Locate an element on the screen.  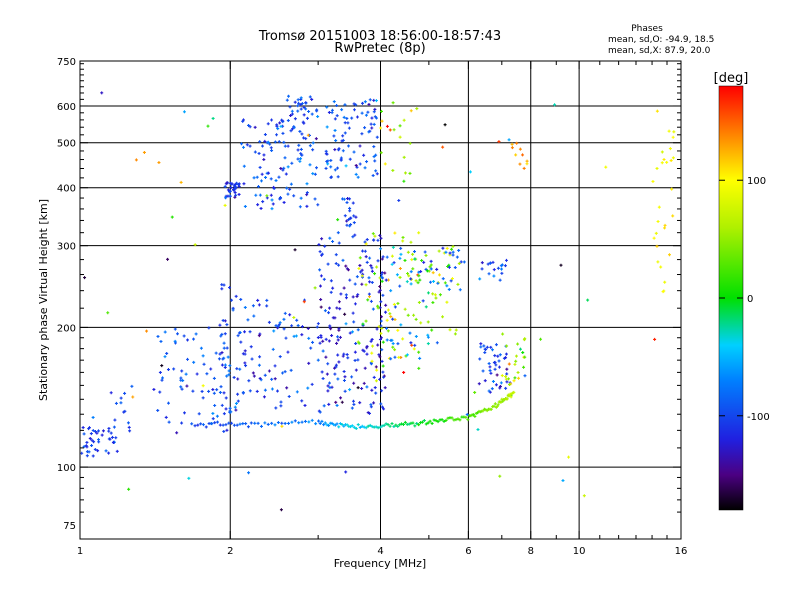
x-tick-label: 10 is located at coordinates (579, 551).